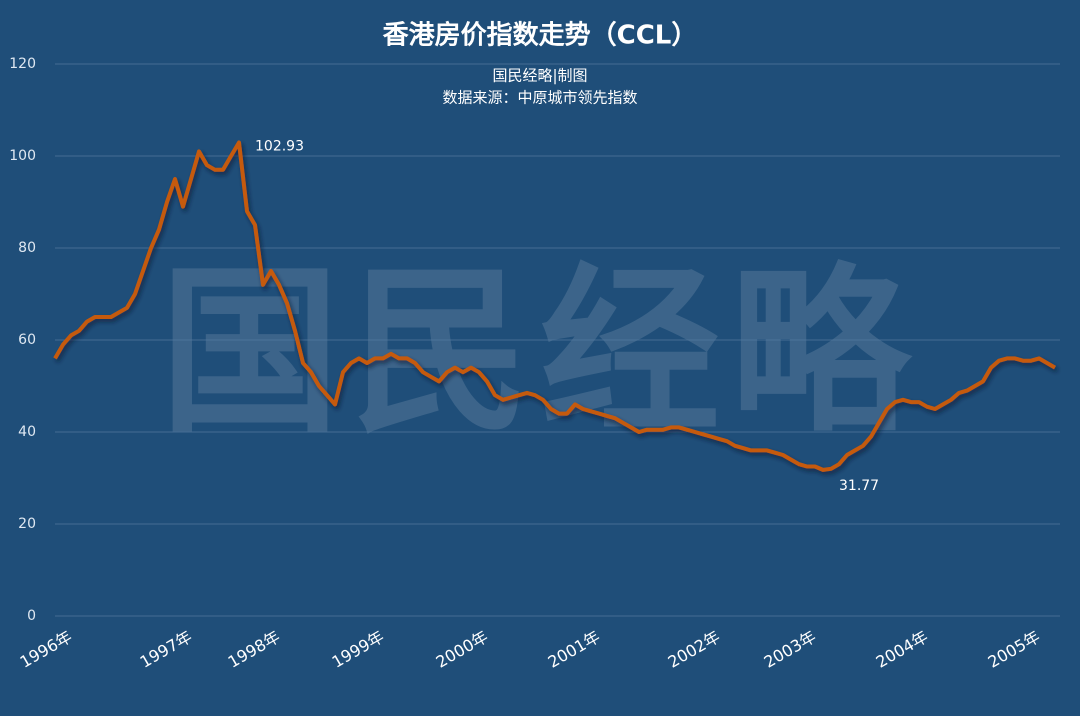 The image size is (1080, 716). I want to click on y-tick-label: 40, so click(27, 432).